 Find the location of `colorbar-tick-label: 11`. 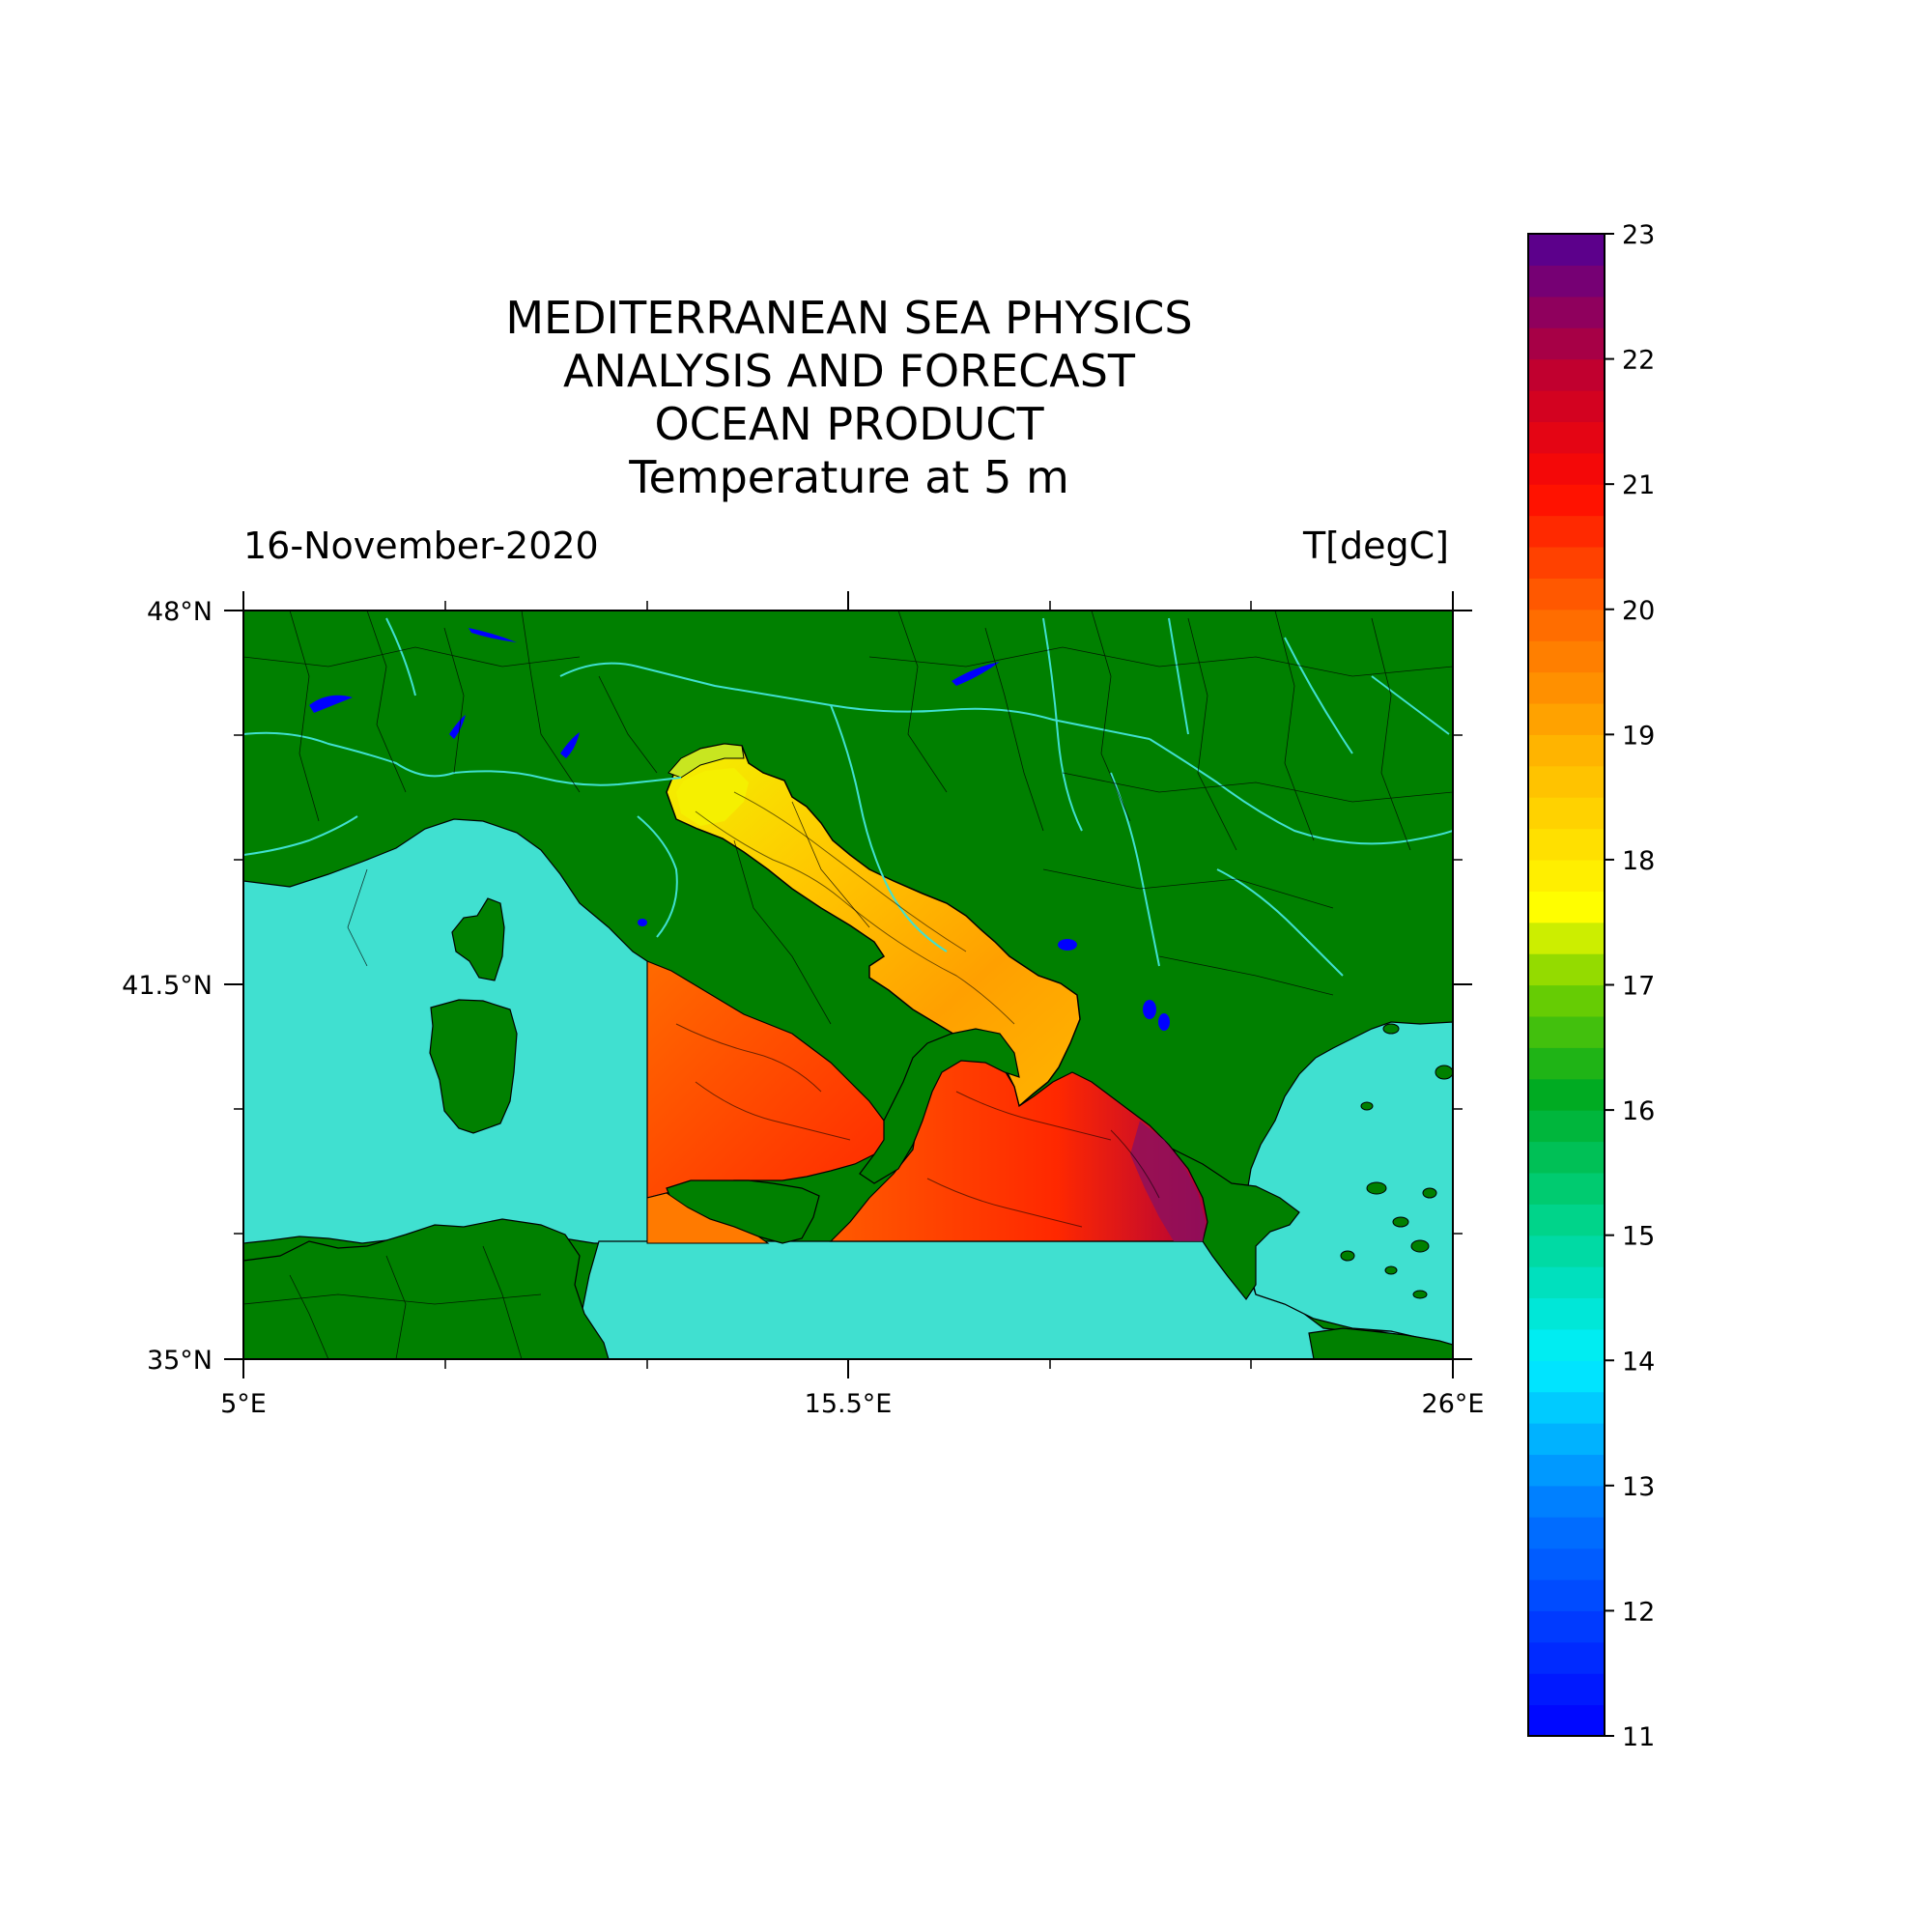

colorbar-tick-label: 11 is located at coordinates (1638, 1737).